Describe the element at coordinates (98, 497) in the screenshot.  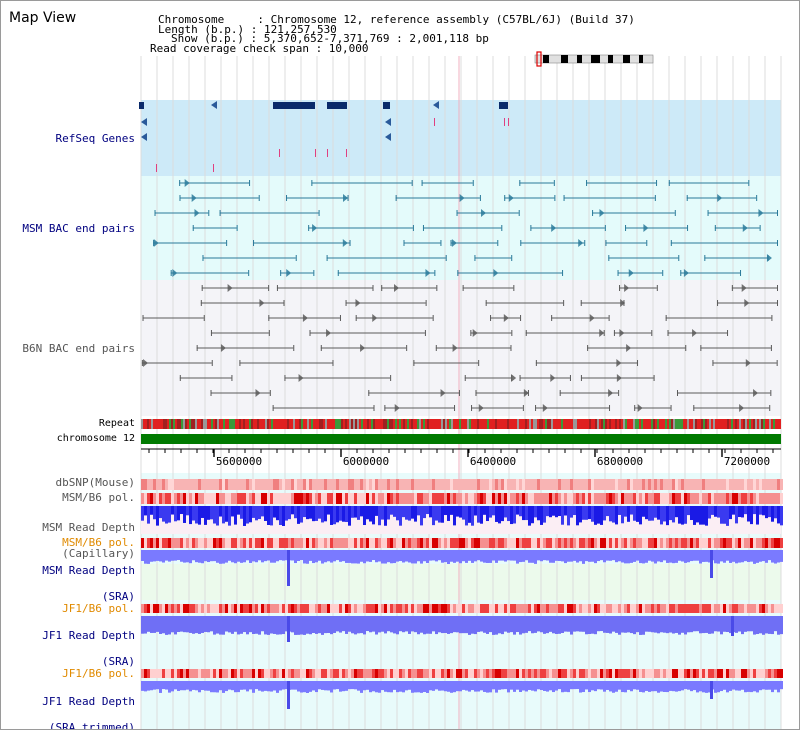
I see `track-label-msm-b6-pol: MSM/B6 pol.` at that location.